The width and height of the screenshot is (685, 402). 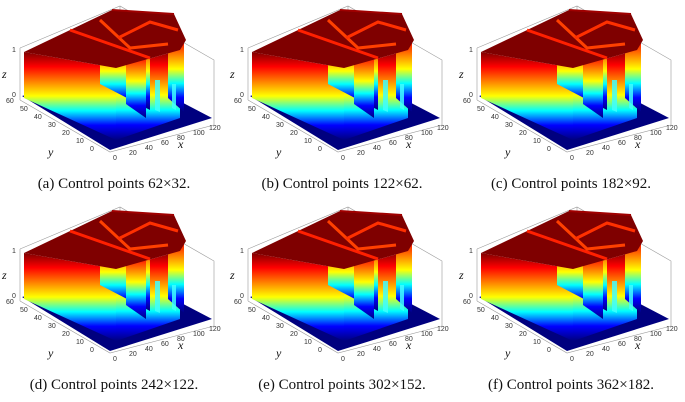 I want to click on panel-caption: (c) Control points 182×92., so click(x=571, y=184).